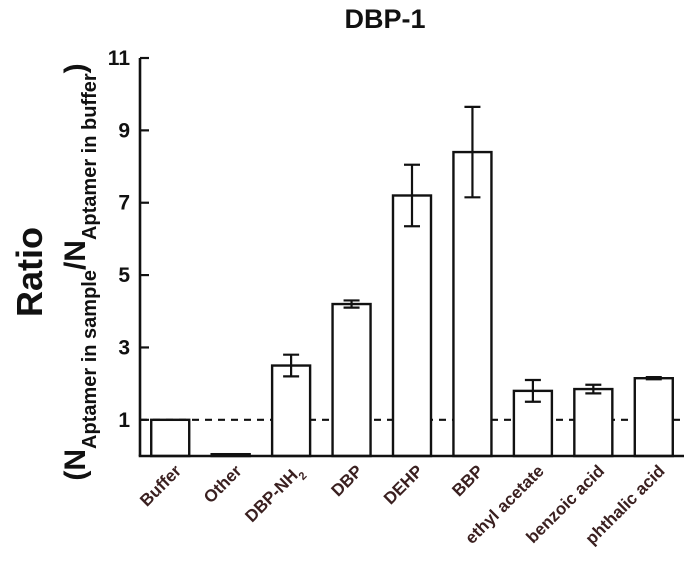  Describe the element at coordinates (412, 195) in the screenshot. I see `error-bar-dehp` at that location.